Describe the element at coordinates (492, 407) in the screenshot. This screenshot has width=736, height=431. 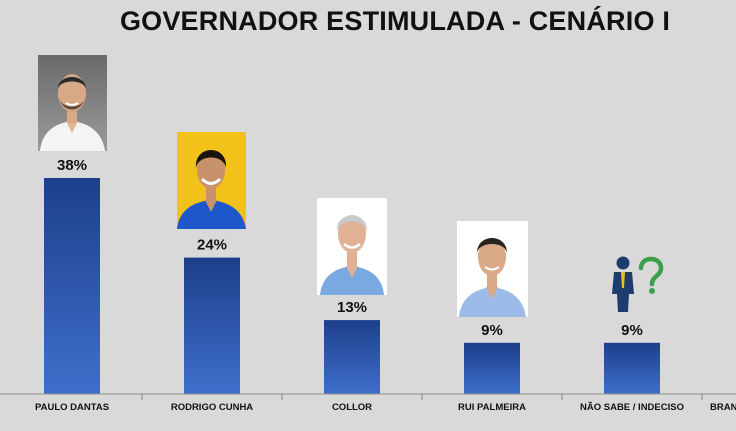
I see `category-label: RUI PALMEIRA` at that location.